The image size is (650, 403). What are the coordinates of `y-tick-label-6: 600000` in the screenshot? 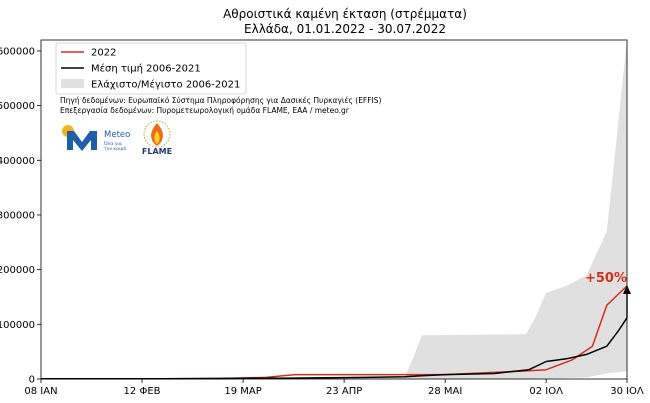 It's located at (17, 51).